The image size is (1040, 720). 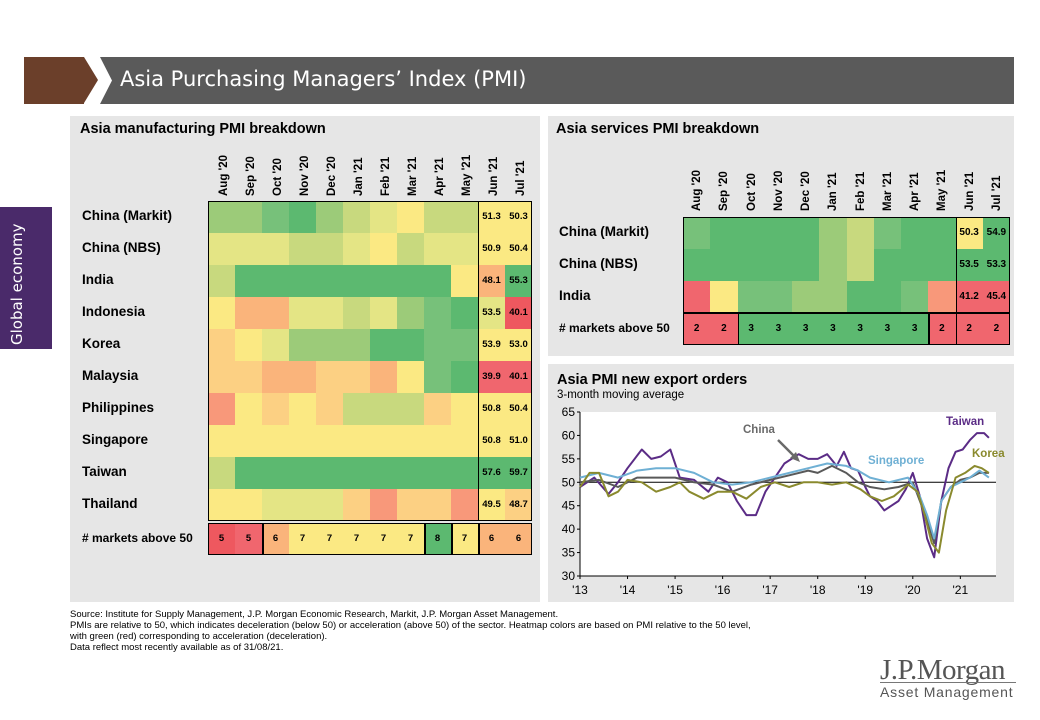 What do you see at coordinates (784, 495) in the screenshot?
I see `series-line-taiwan` at bounding box center [784, 495].